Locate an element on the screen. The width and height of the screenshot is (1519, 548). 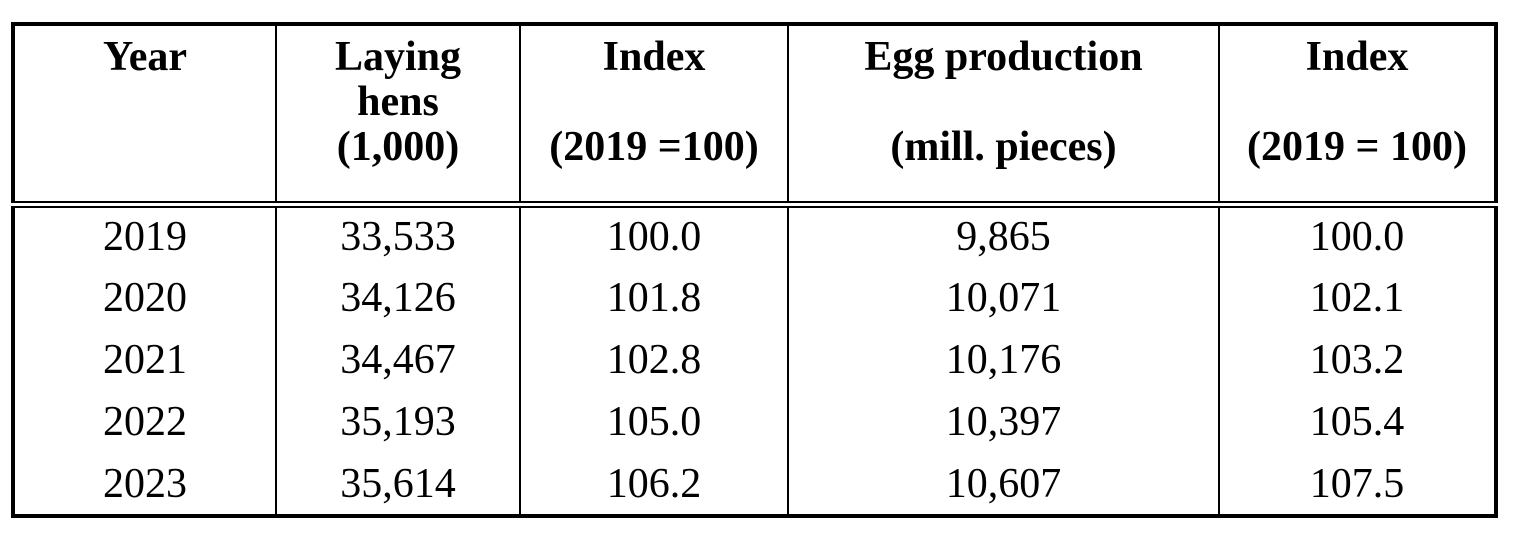
column-header-hens-index: Index (2019 =100) is located at coordinates (654, 116).